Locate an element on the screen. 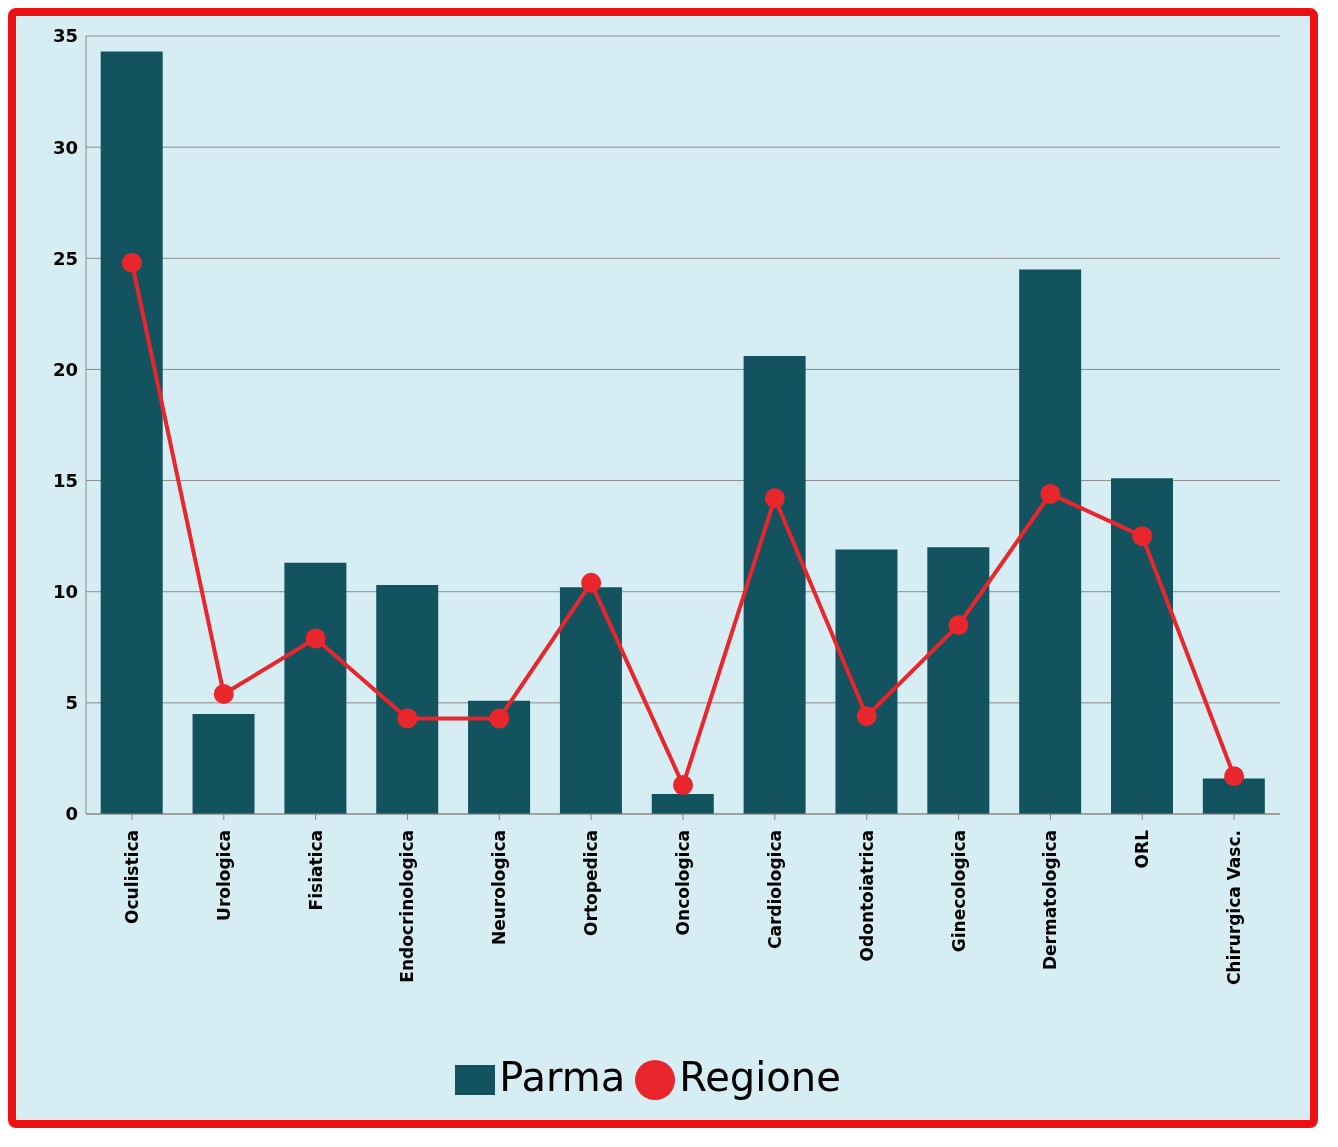  y-tick-label: 15 is located at coordinates (65, 480).